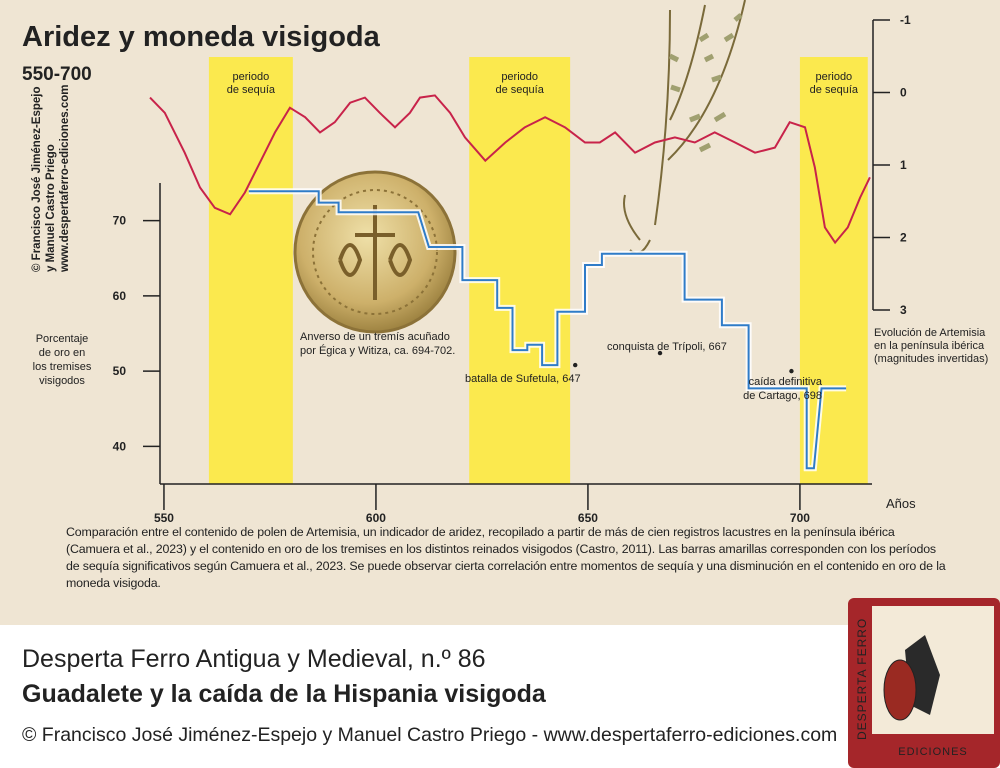  What do you see at coordinates (120, 446) in the screenshot?
I see `y-tick-label: 40` at bounding box center [120, 446].